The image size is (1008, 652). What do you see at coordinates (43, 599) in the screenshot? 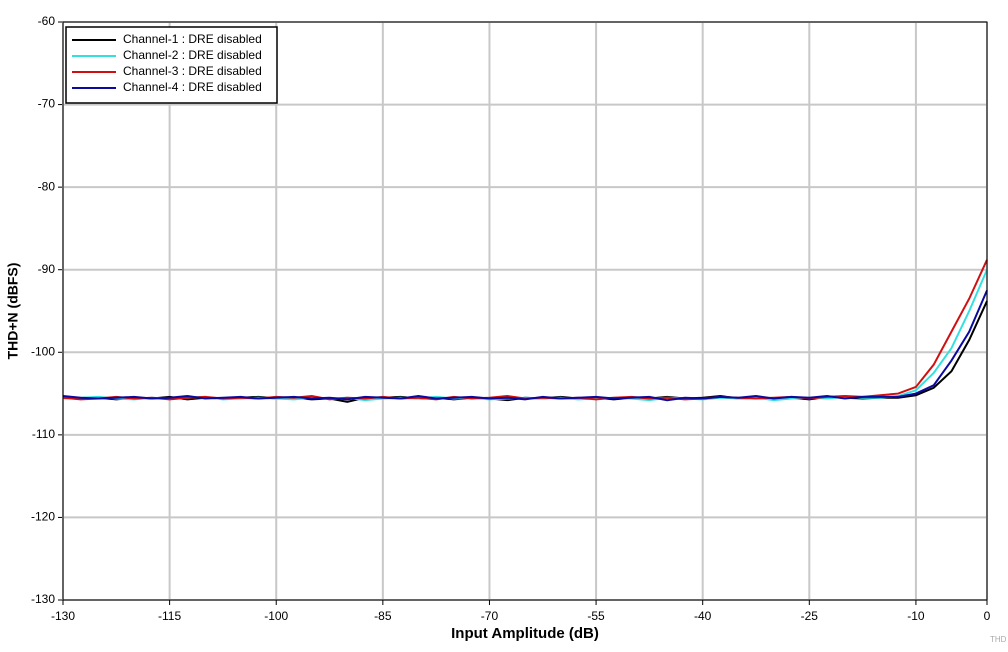
I see `y-tick-label: -130` at bounding box center [43, 599].